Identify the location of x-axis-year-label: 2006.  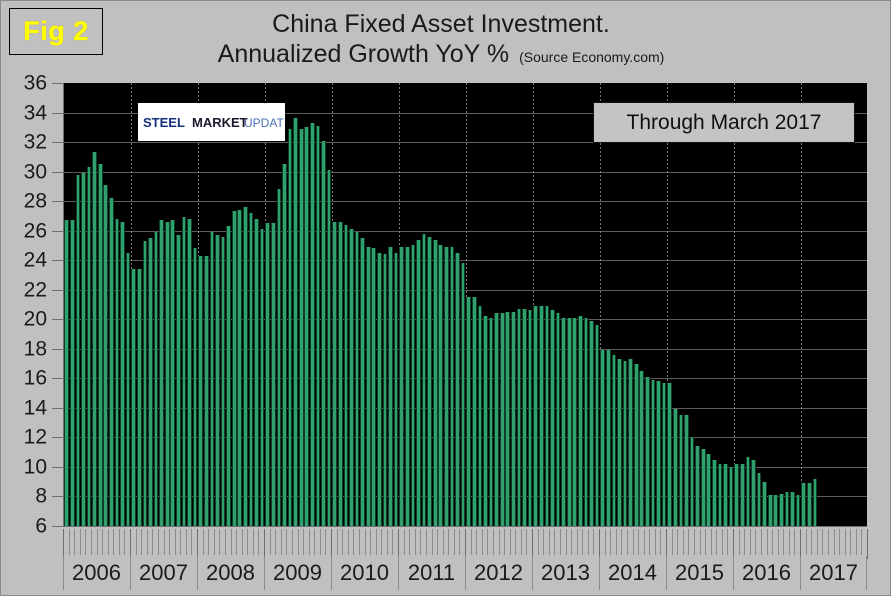
(96, 572).